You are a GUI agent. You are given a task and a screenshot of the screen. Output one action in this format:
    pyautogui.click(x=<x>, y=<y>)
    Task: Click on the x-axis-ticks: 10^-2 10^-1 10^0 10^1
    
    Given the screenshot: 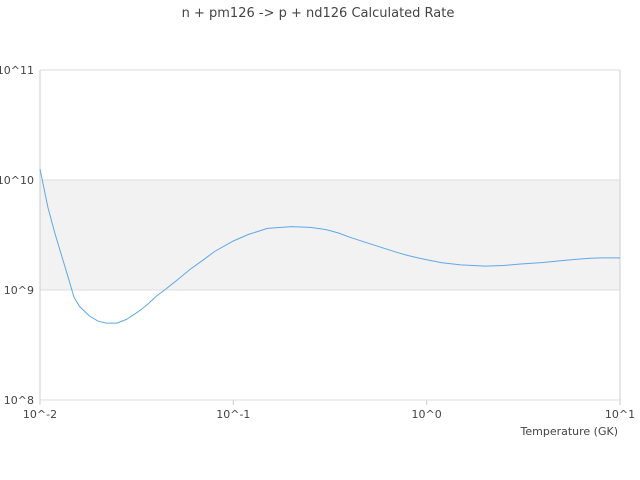 What is the action you would take?
    pyautogui.click(x=329, y=410)
    